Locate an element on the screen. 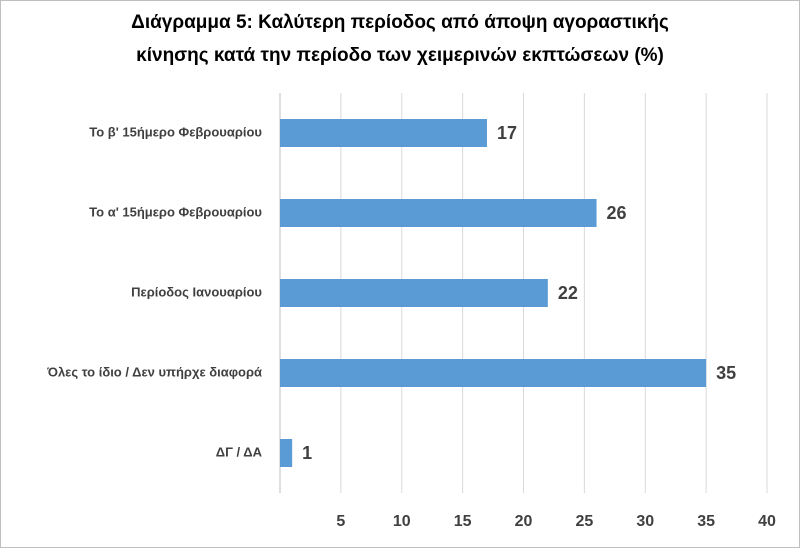 The width and height of the screenshot is (800, 548). x-tick-label: 10 is located at coordinates (402, 521).